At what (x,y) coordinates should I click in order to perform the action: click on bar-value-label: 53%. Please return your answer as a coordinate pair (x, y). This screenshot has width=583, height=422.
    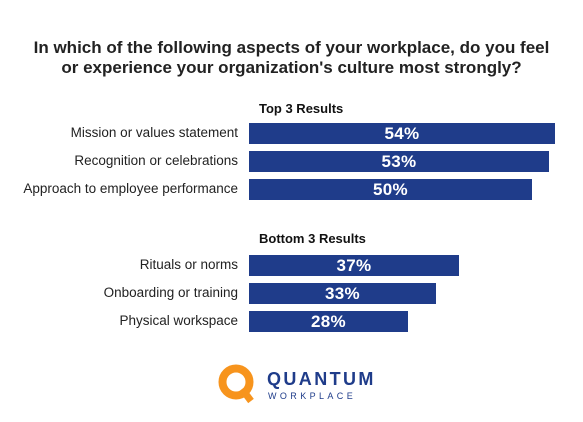
    Looking at the image, I should click on (399, 161).